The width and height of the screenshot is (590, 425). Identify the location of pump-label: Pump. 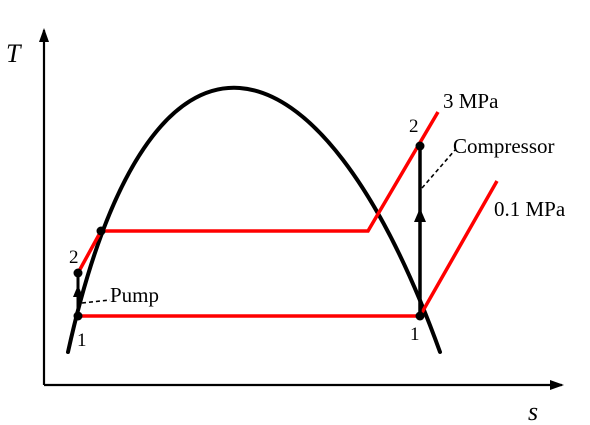
(134, 295).